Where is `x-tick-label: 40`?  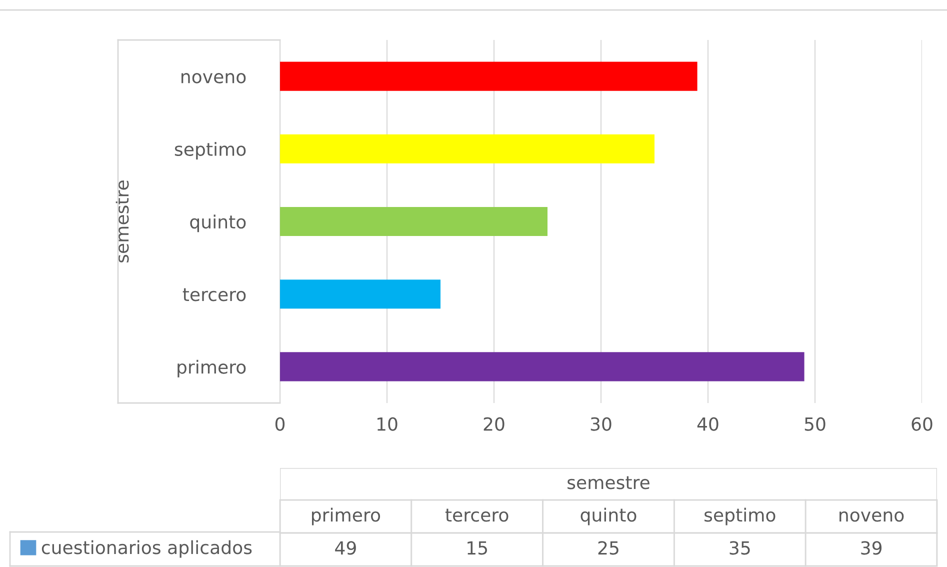 x-tick-label: 40 is located at coordinates (707, 424).